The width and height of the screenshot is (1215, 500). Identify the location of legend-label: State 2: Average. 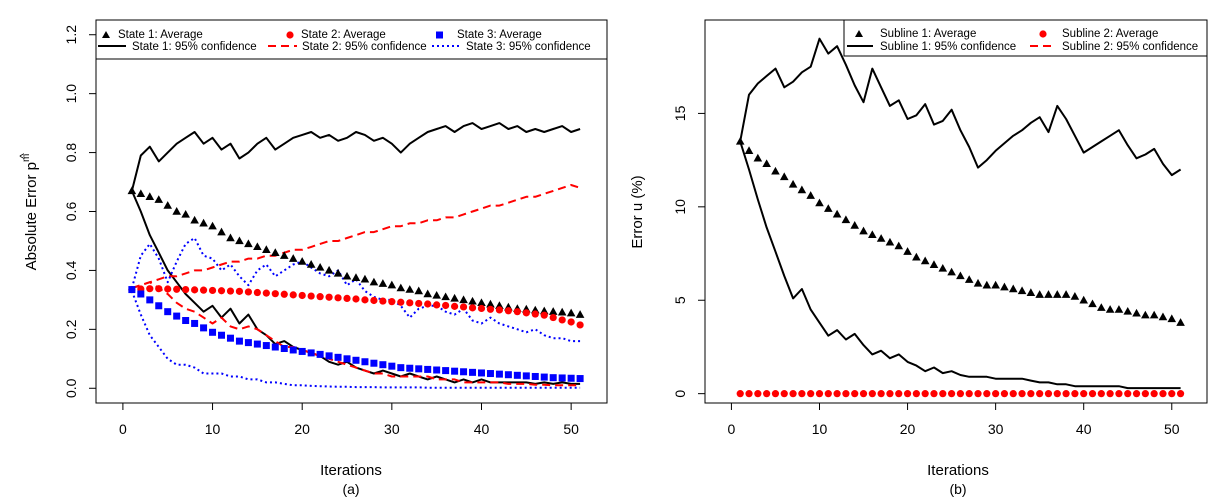
(343, 35).